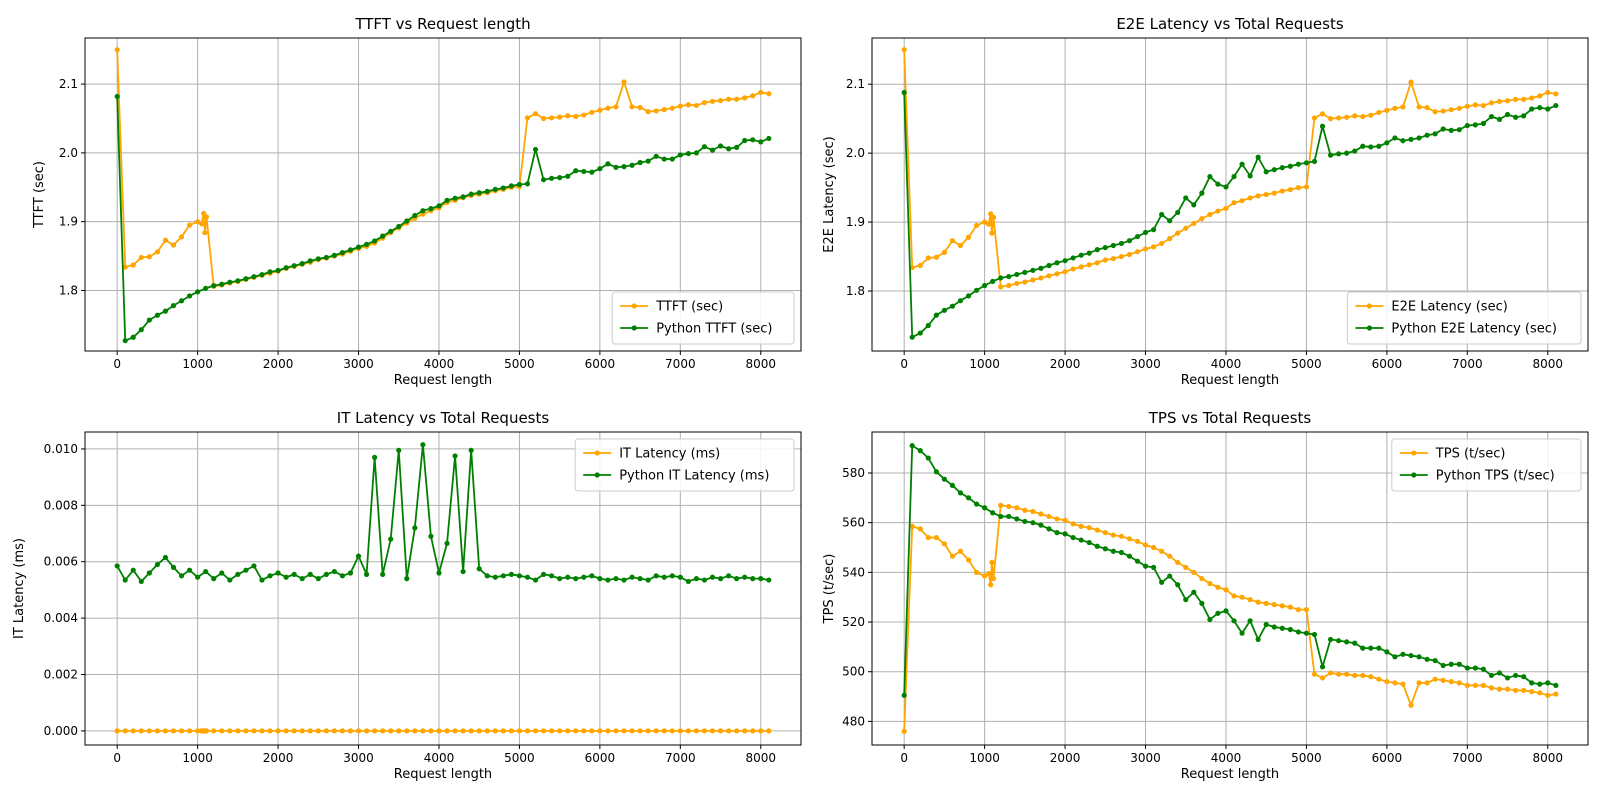  I want to click on y-tick-label: 2.0, so click(68, 153).